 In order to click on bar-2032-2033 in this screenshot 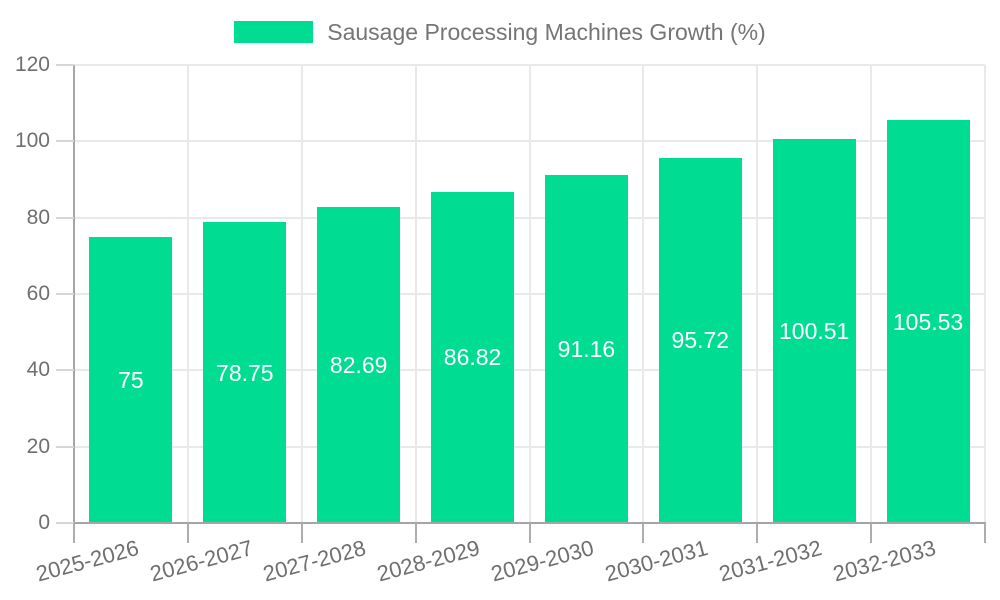, I will do `click(928, 321)`.